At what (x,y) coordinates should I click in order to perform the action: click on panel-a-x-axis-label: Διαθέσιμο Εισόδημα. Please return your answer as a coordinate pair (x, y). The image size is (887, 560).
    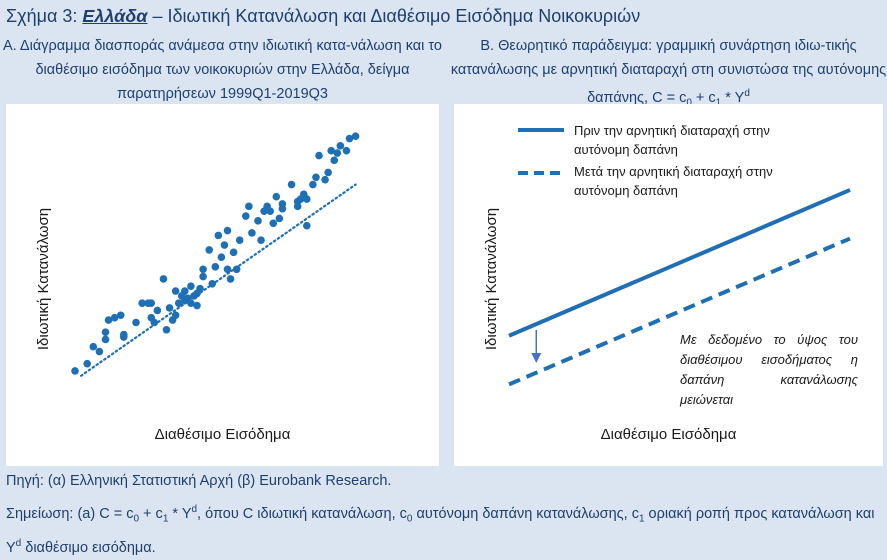
    Looking at the image, I should click on (222, 434).